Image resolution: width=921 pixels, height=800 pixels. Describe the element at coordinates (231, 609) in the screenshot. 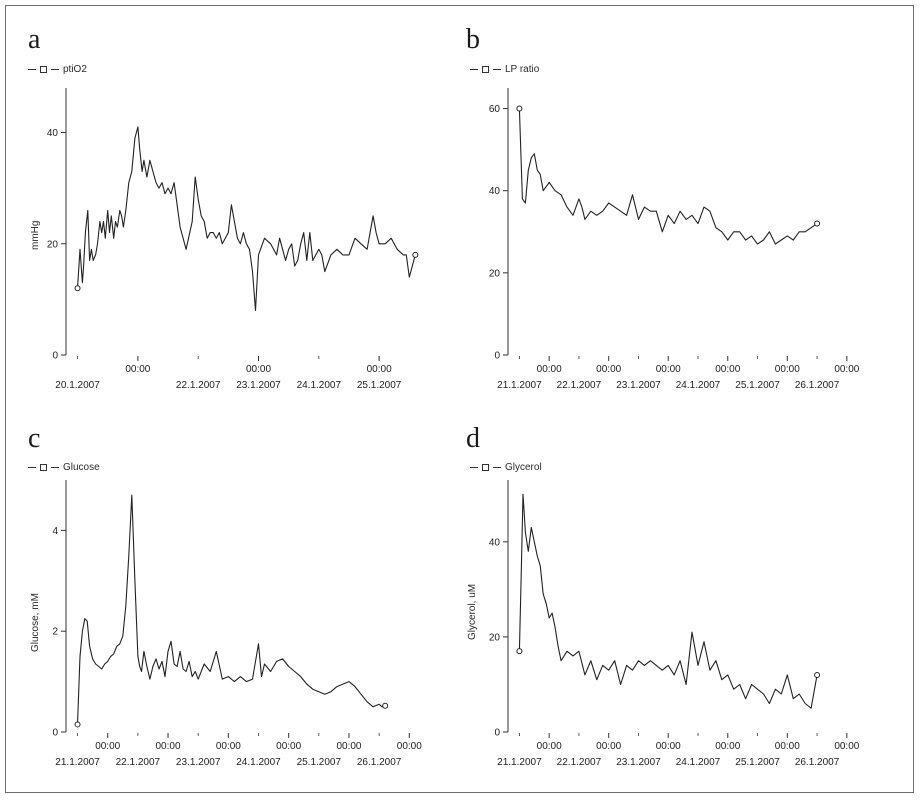

I see `series-line-c` at that location.